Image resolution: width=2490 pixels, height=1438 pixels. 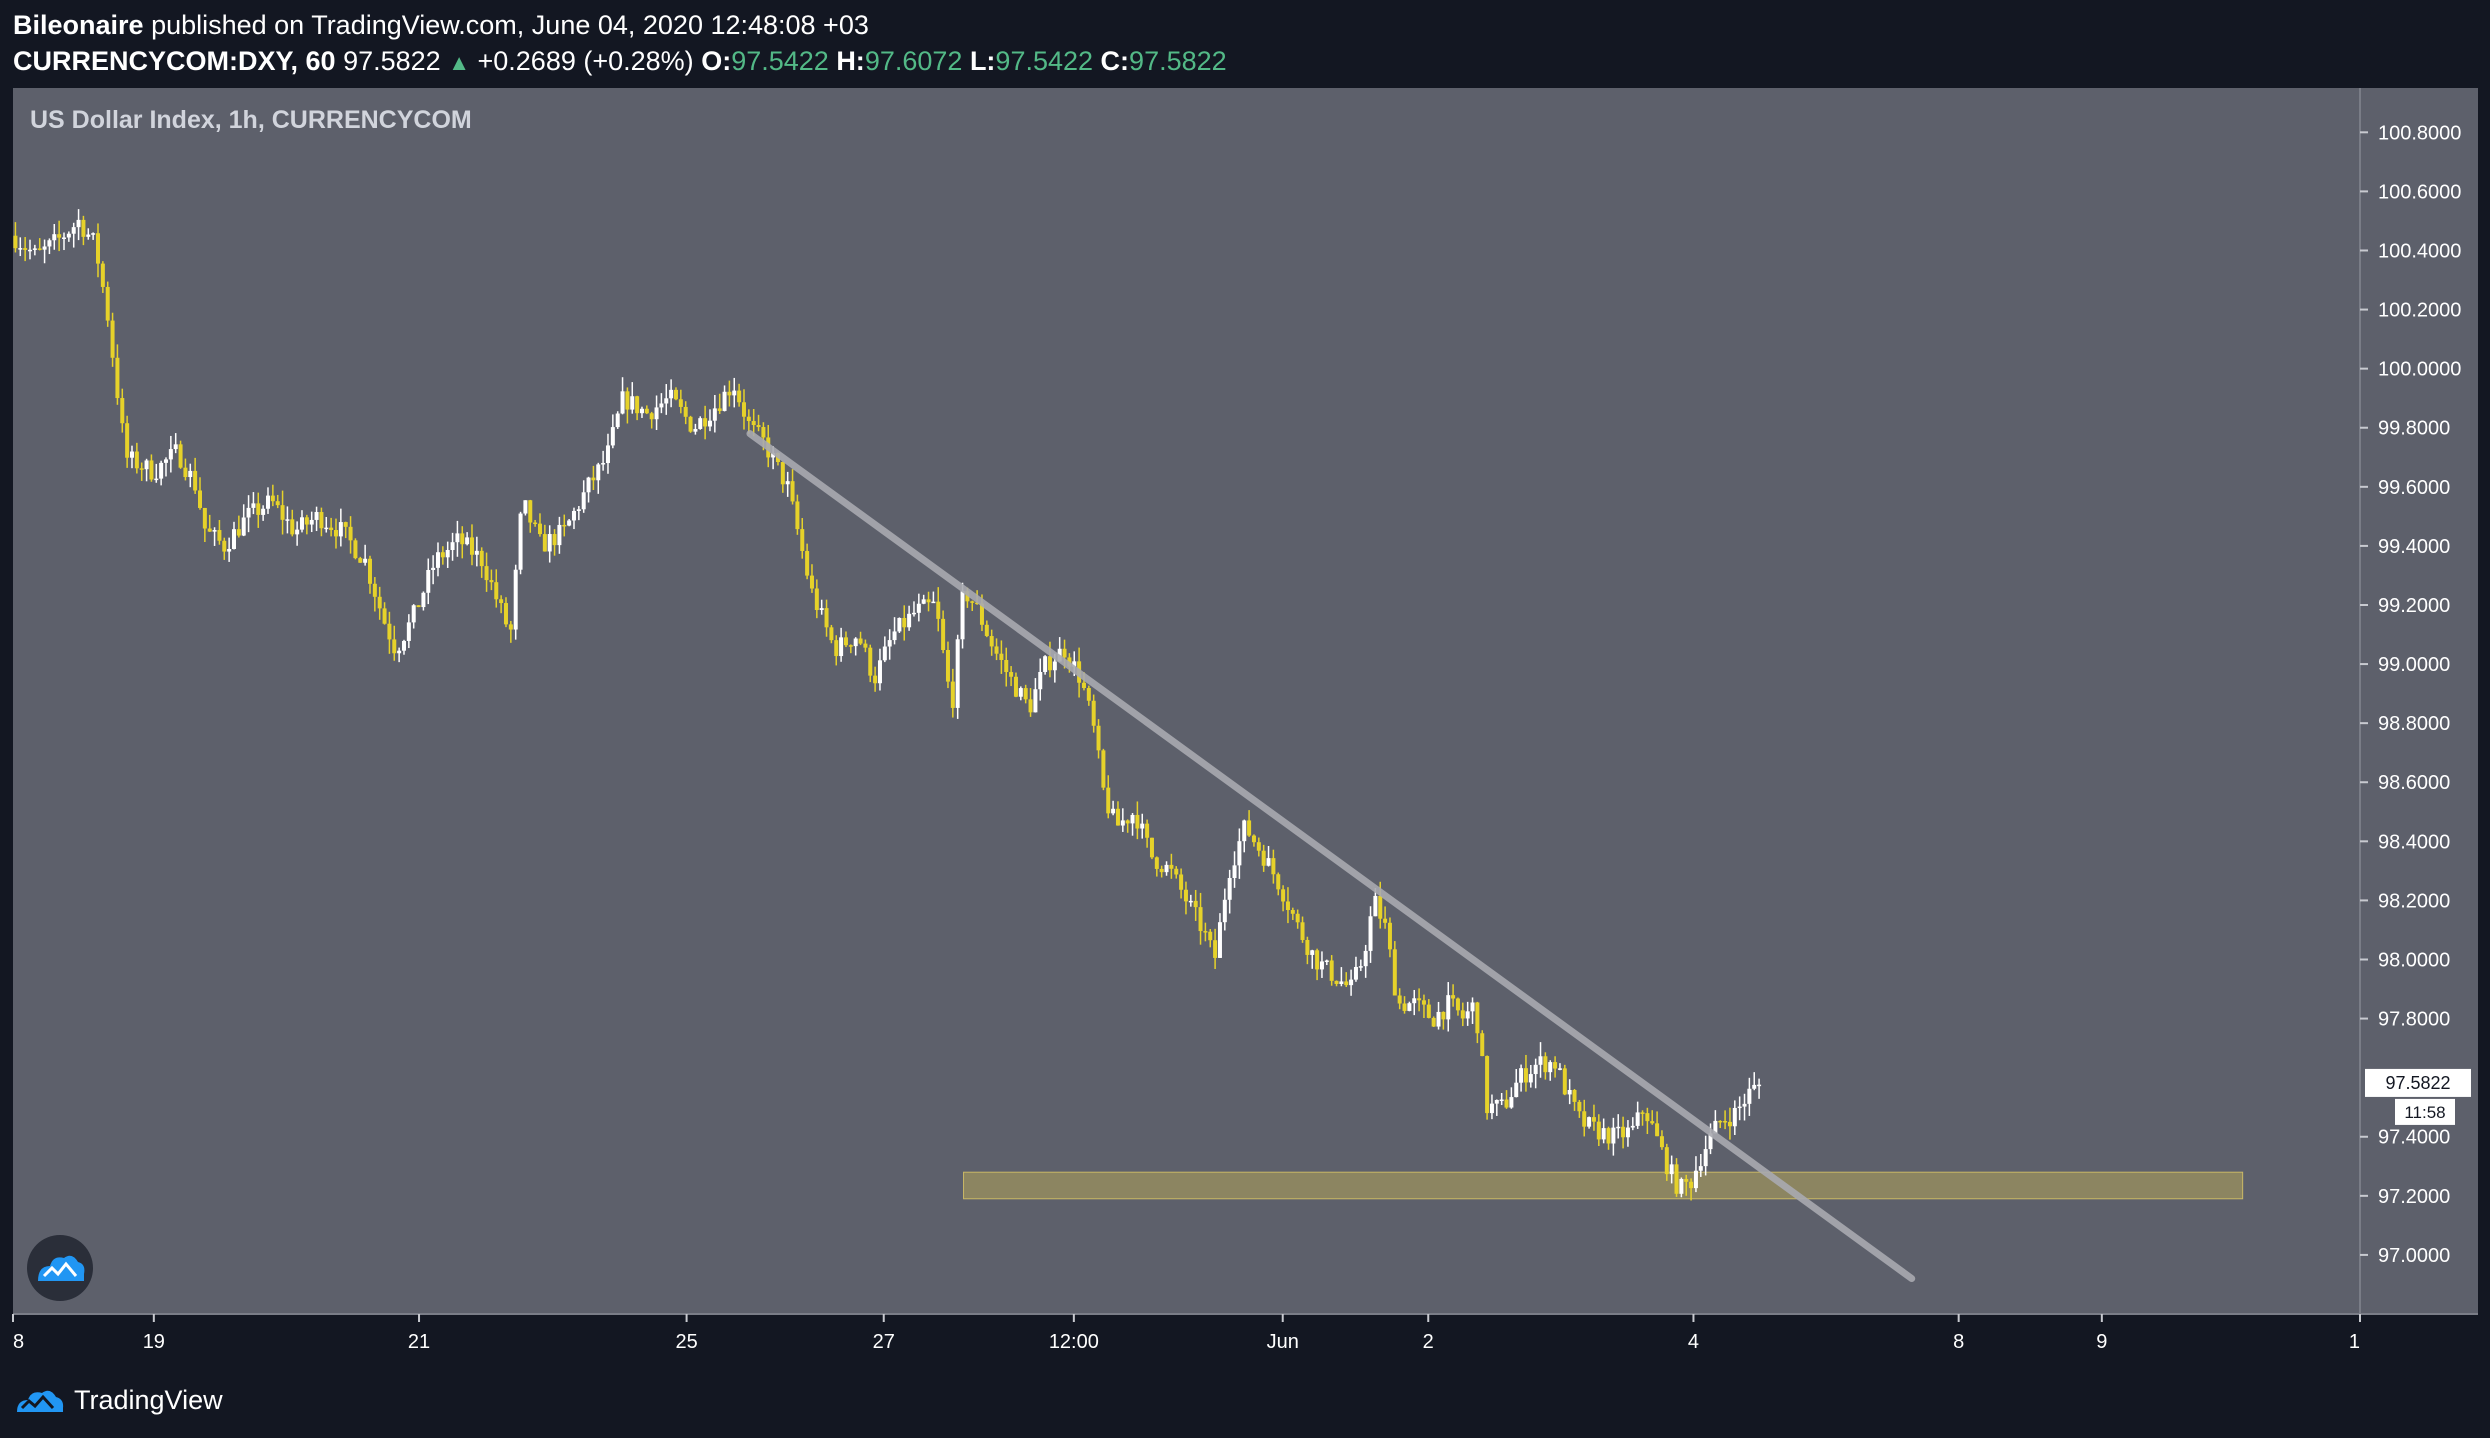 I want to click on footer: TradingView, so click(x=118, y=1400).